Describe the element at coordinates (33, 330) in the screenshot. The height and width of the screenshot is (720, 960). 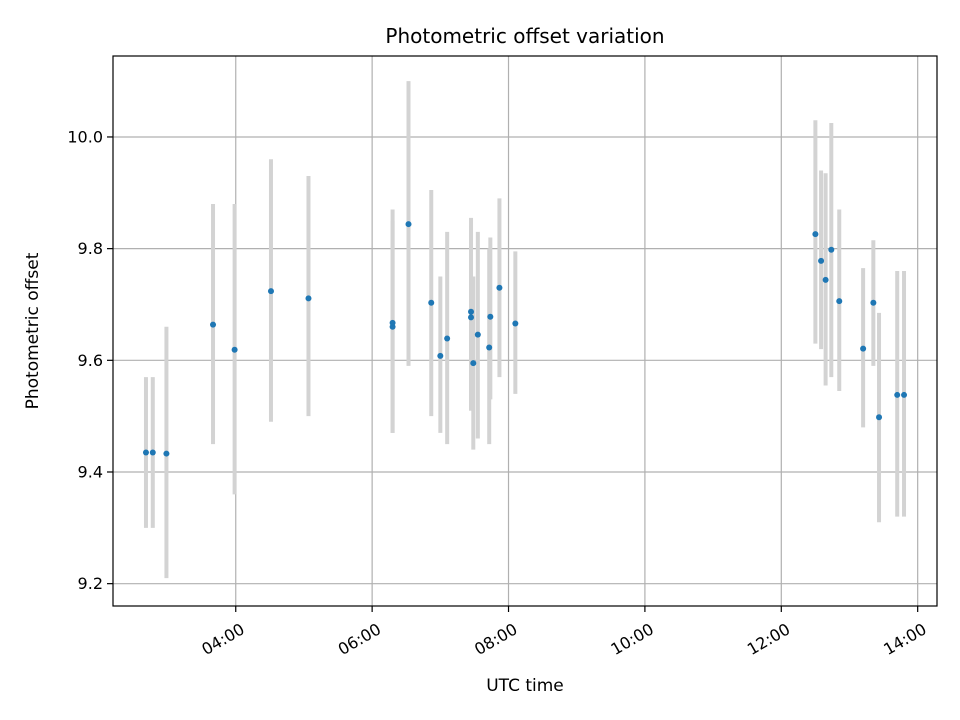
I see `y-axis-label: Photometric offset` at that location.